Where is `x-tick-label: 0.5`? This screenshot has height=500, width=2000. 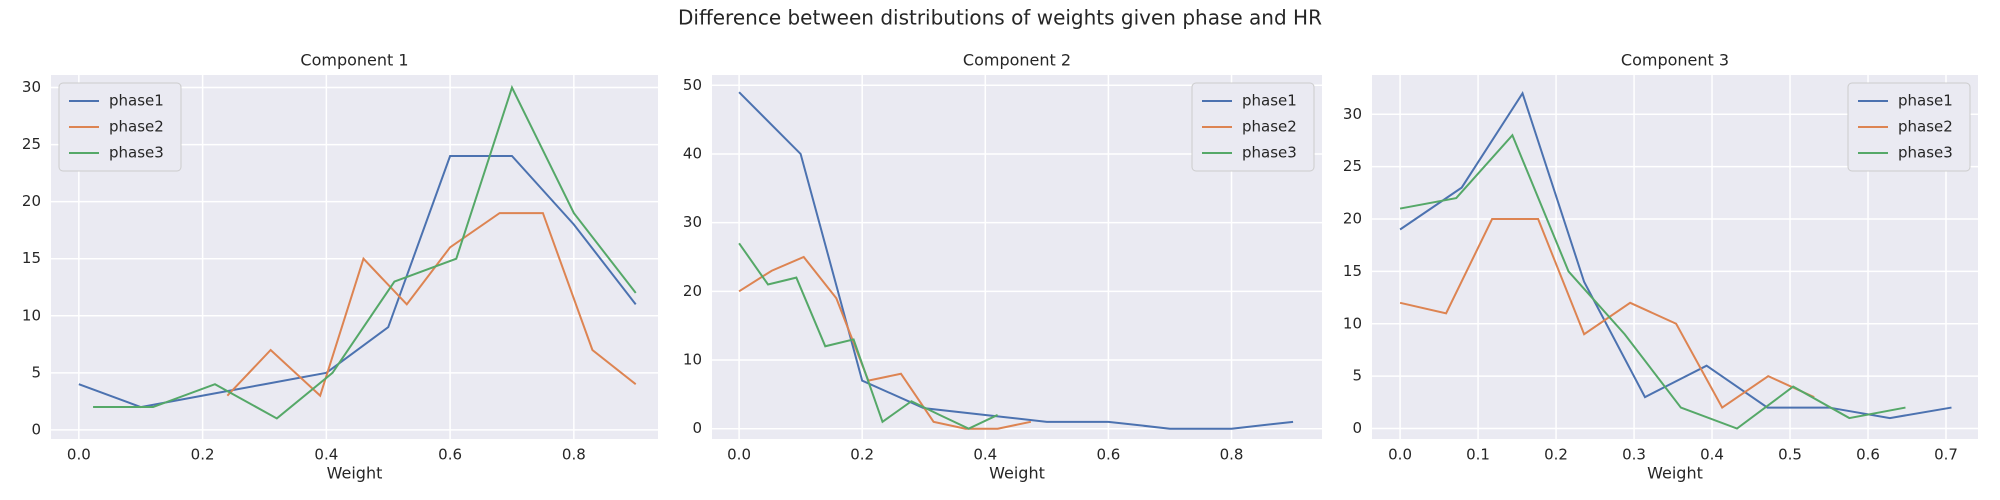
x-tick-label: 0.5 is located at coordinates (1790, 455).